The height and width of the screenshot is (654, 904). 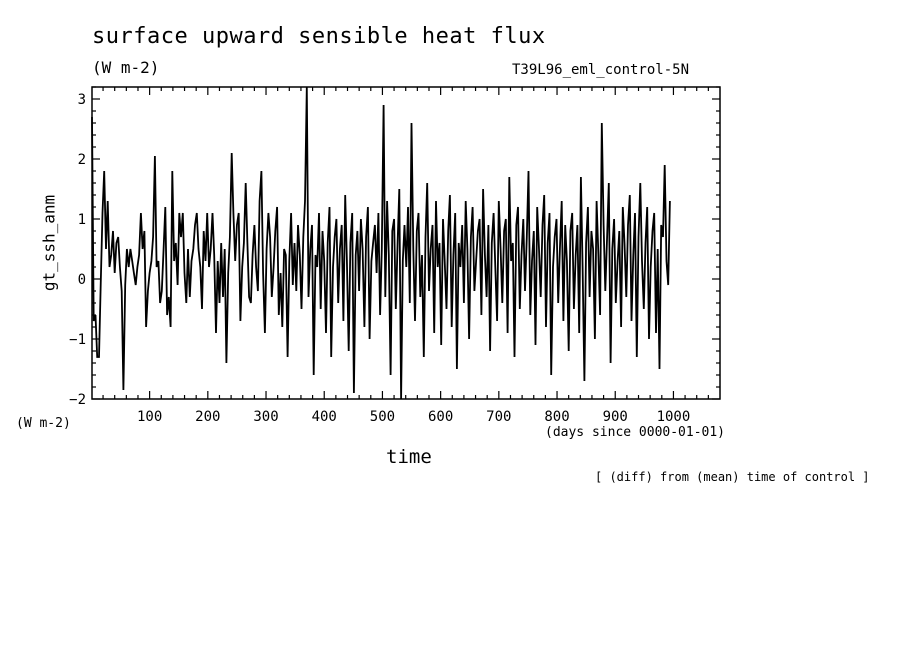 What do you see at coordinates (674, 417) in the screenshot?
I see `x-tick-label: 1000` at bounding box center [674, 417].